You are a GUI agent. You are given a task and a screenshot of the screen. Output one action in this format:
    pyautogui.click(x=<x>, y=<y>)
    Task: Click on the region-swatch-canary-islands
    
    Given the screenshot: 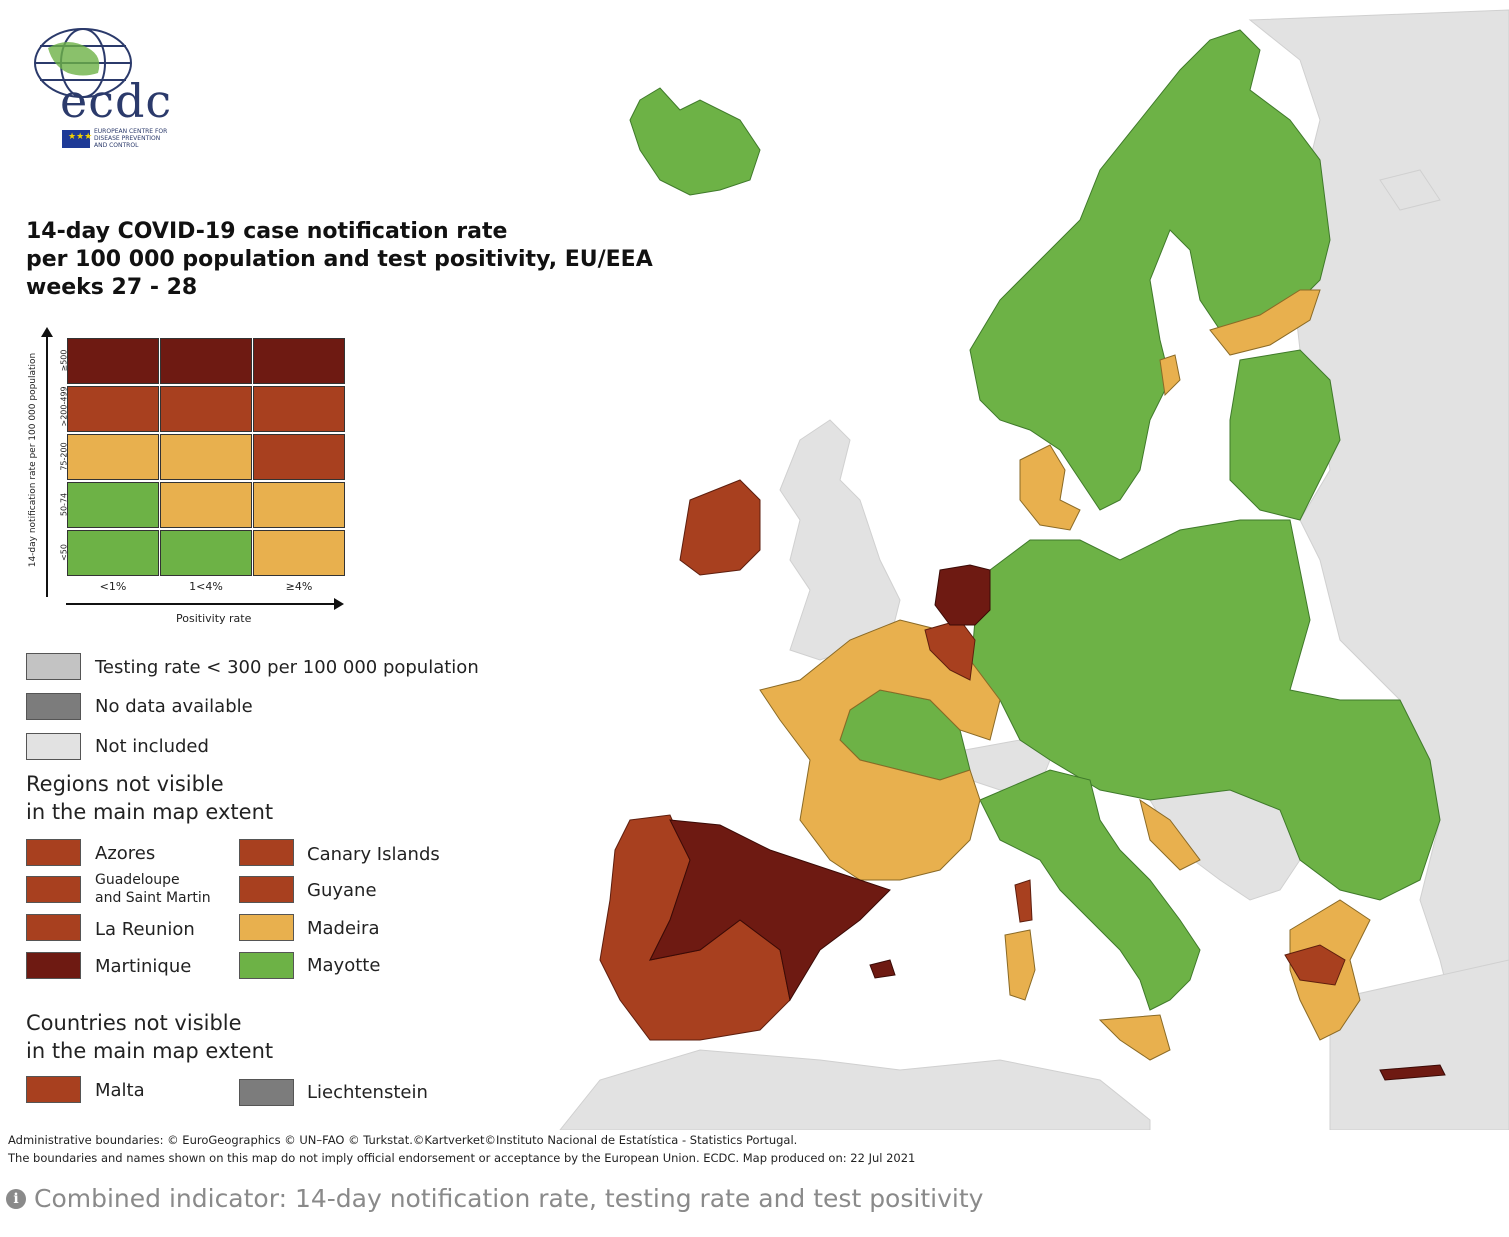 What is the action you would take?
    pyautogui.click(x=266, y=852)
    